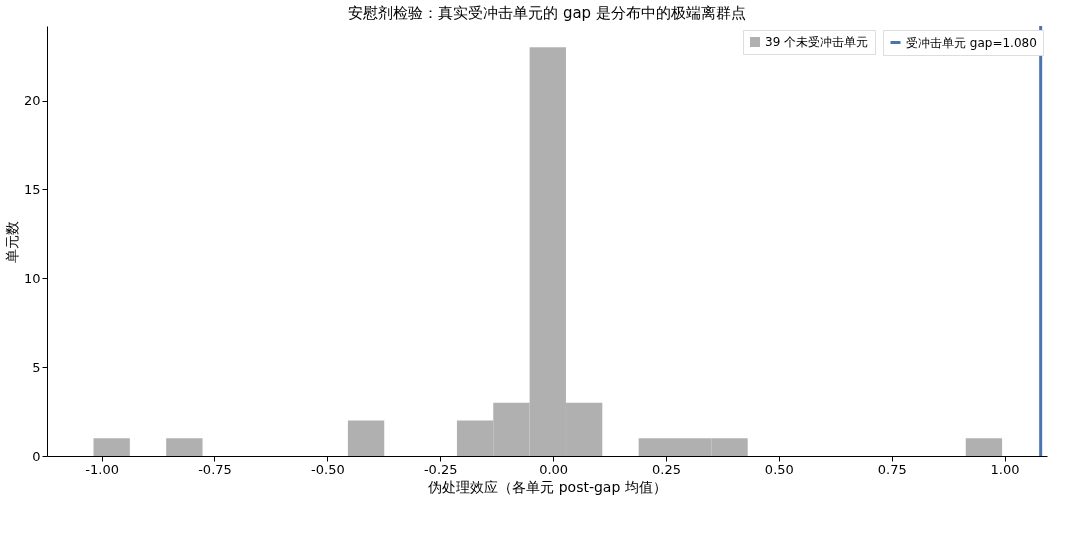 This screenshot has height=535, width=1085. Describe the element at coordinates (554, 469) in the screenshot. I see `x-tick-label: 0.00` at that location.